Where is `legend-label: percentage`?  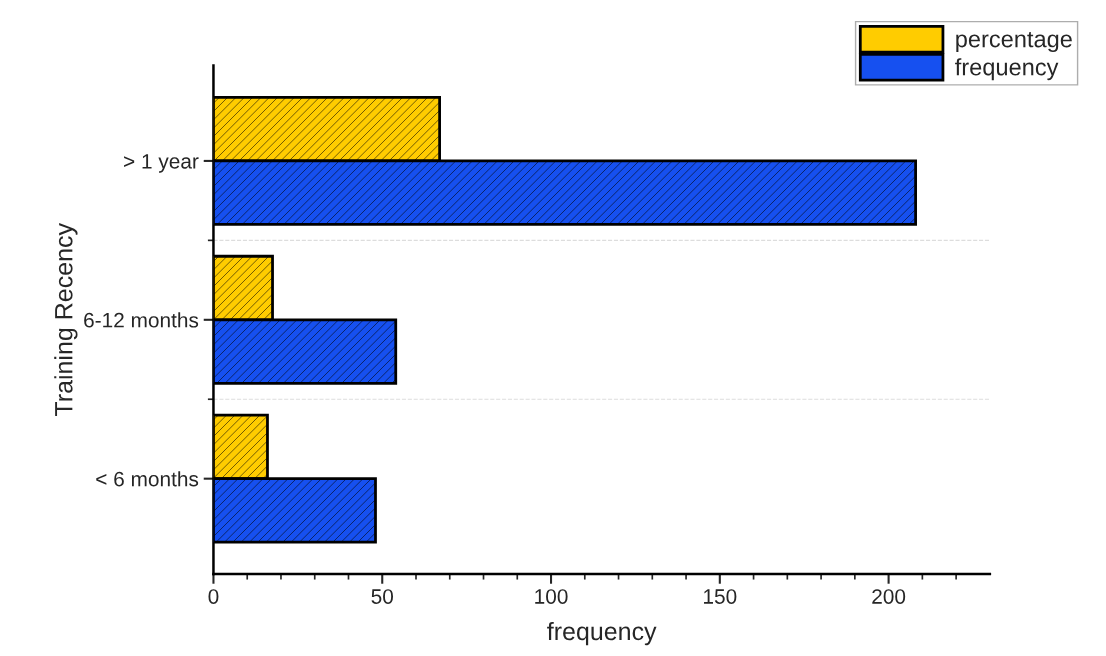 legend-label: percentage is located at coordinates (1014, 42).